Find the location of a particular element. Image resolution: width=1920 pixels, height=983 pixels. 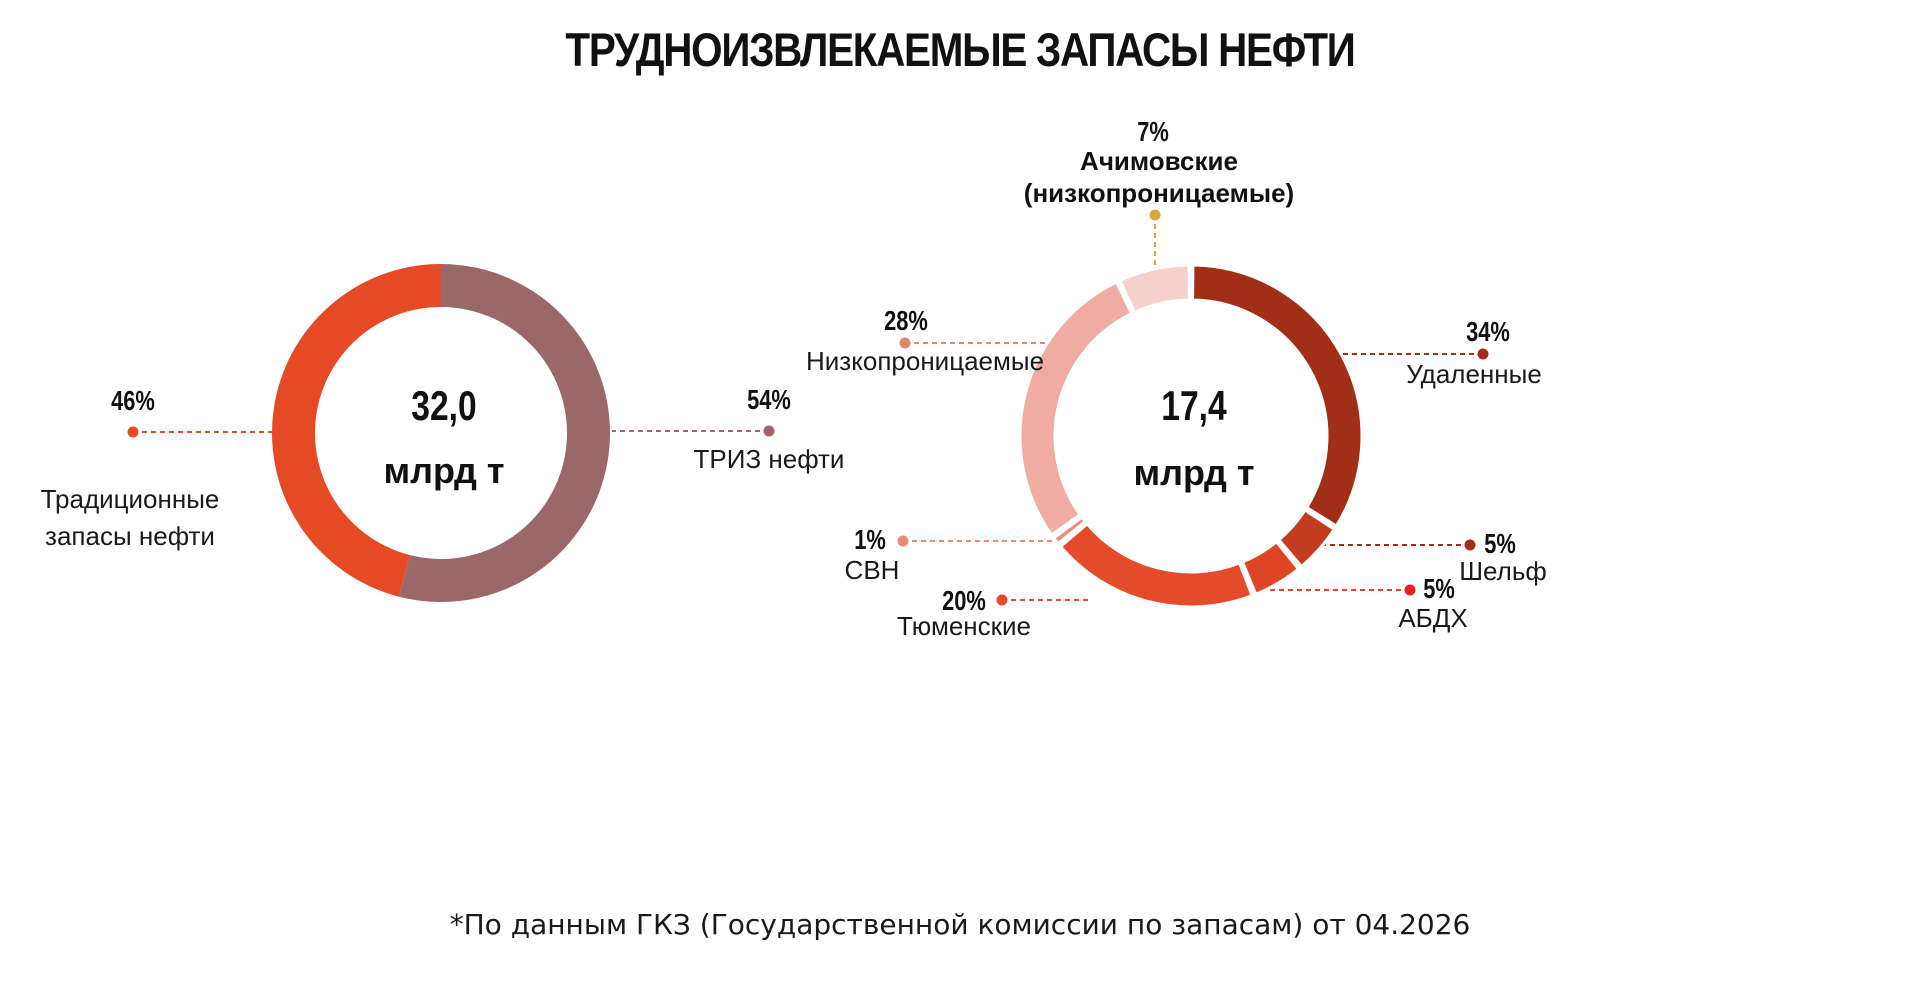

slice-triz-nefti is located at coordinates (504, 432).